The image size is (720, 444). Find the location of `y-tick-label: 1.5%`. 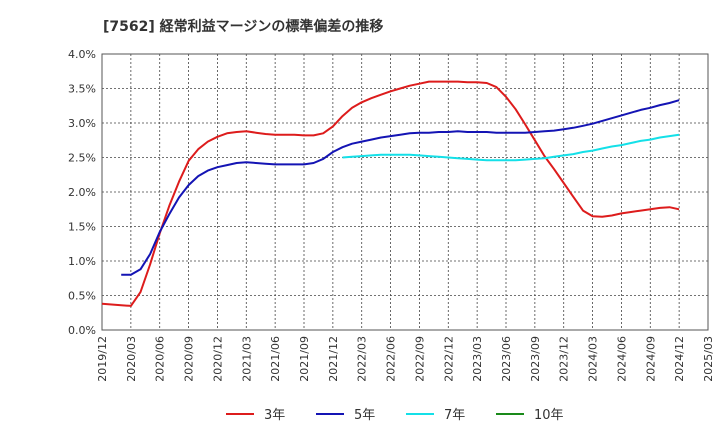

y-tick-label: 1.5% is located at coordinates (82, 227).